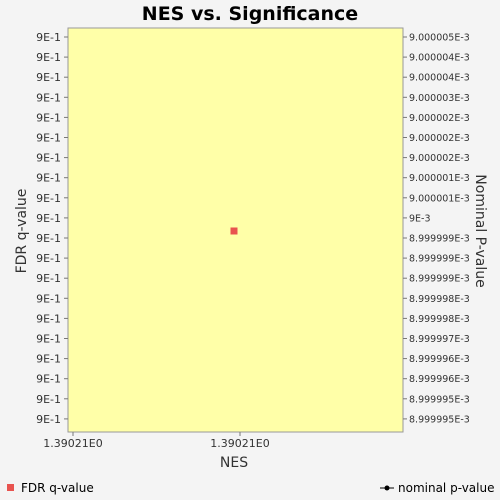 Image resolution: width=500 pixels, height=500 pixels. Describe the element at coordinates (156, 441) in the screenshot. I see `x-axis: 1.39021E0 1.39021E0` at that location.